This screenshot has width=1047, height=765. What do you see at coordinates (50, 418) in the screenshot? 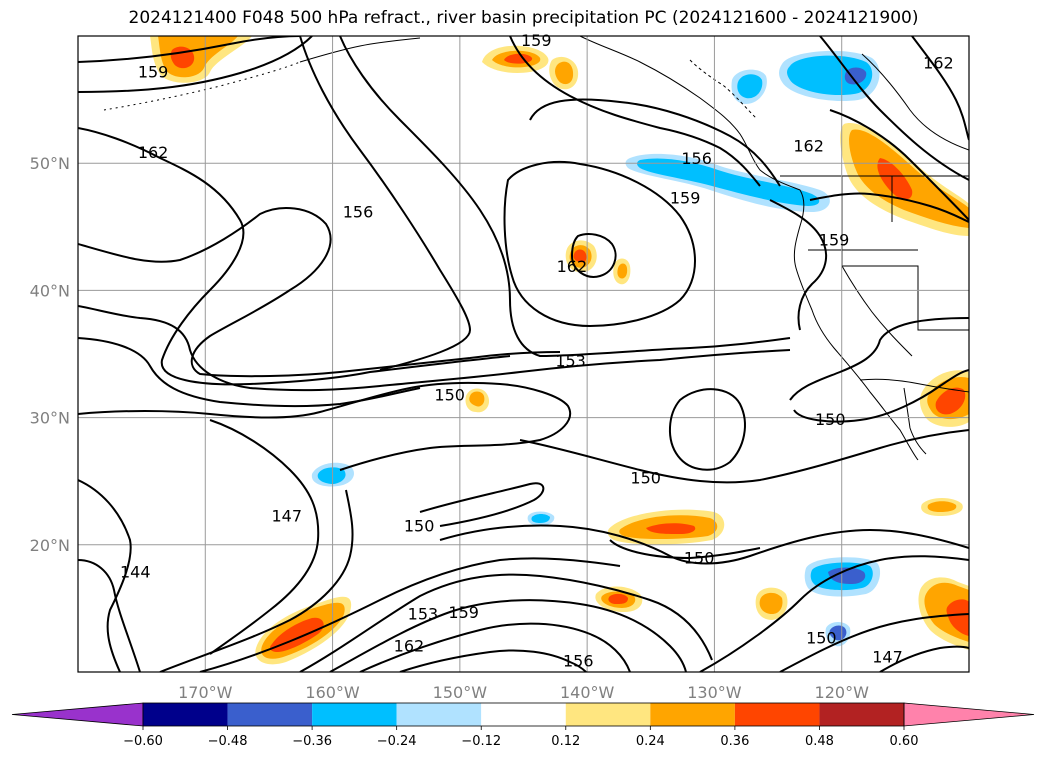
I see `y-tick-label: 30°N` at bounding box center [50, 418].